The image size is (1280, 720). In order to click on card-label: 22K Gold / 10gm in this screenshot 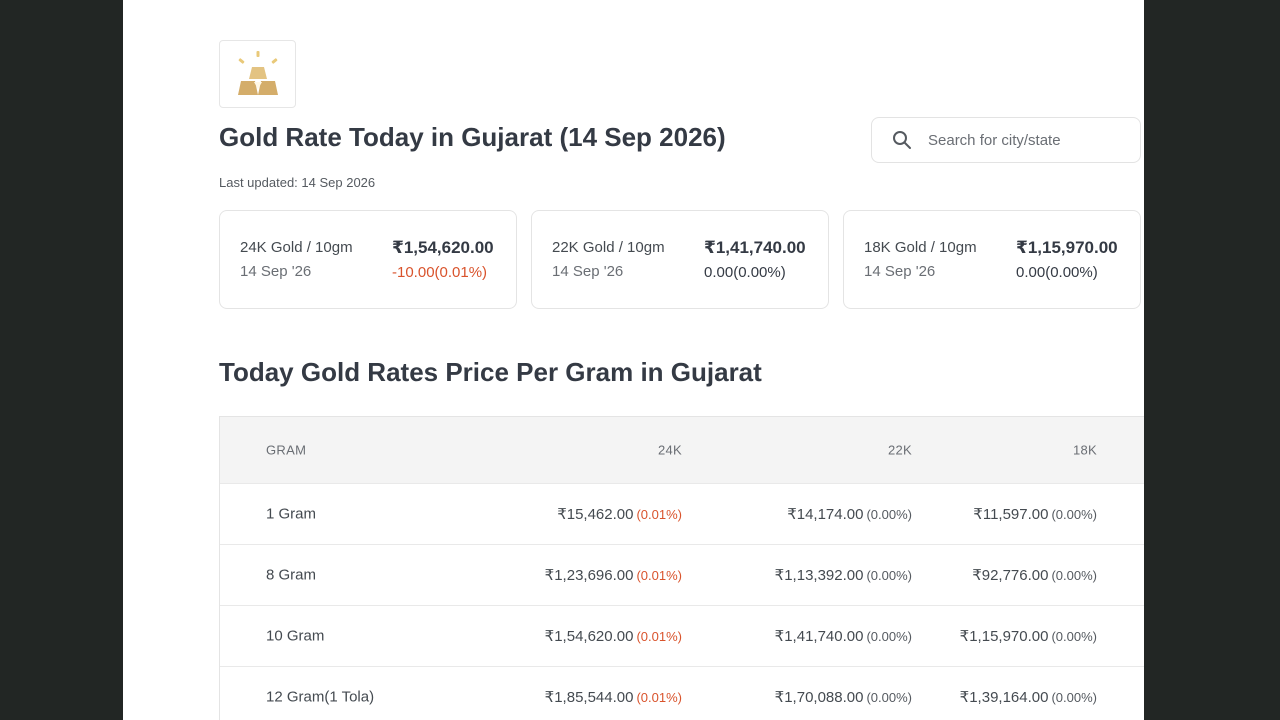, I will do `click(608, 247)`.